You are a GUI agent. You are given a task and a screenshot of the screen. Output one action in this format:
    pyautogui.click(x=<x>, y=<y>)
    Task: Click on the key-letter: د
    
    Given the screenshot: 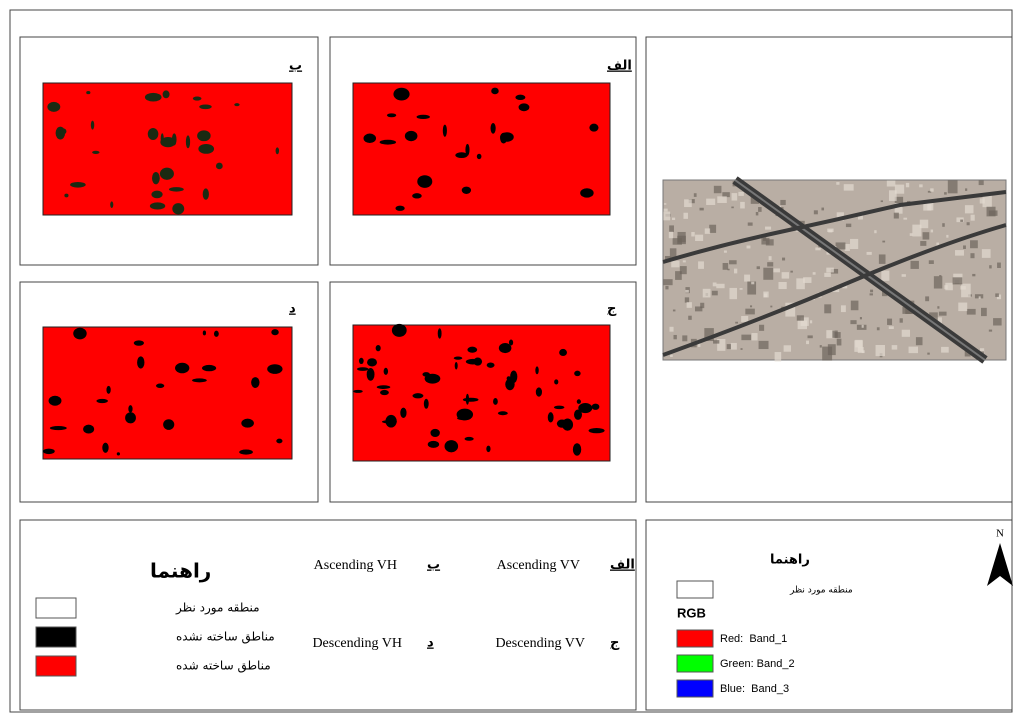 What is the action you would take?
    pyautogui.click(x=430, y=643)
    